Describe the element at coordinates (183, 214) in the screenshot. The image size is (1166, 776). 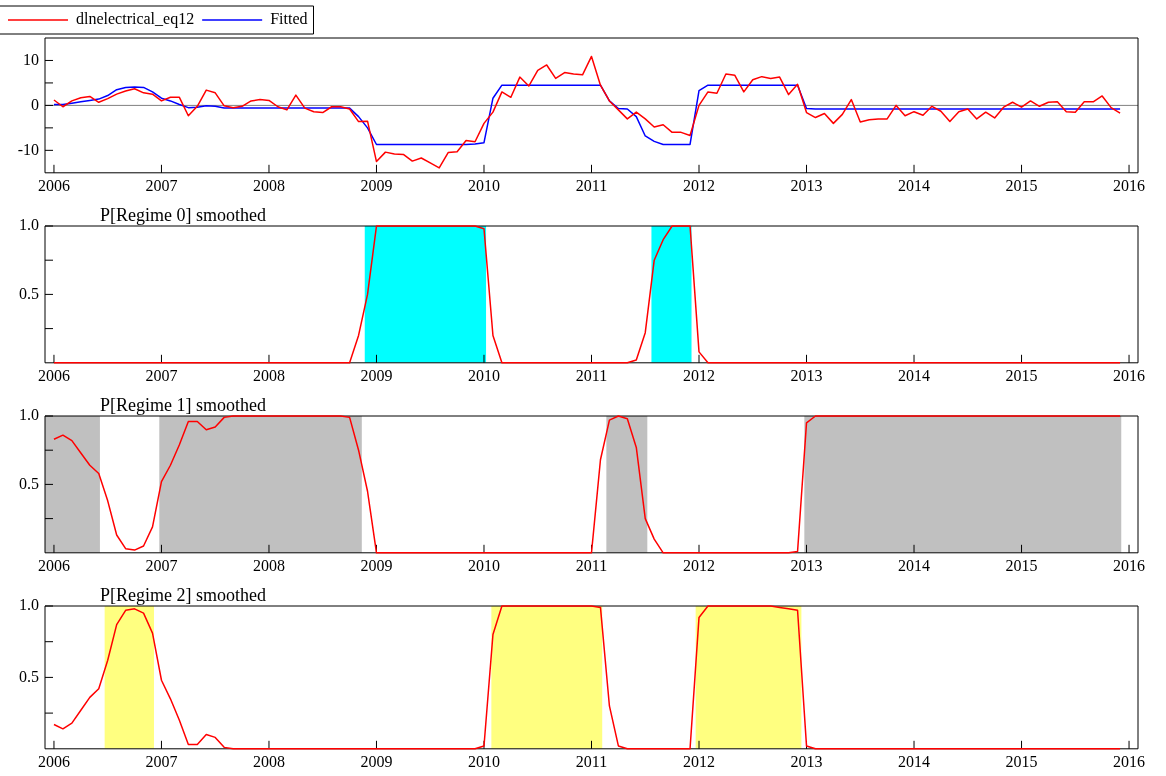
I see `chart-title: P[Regime 0] smoothed` at that location.